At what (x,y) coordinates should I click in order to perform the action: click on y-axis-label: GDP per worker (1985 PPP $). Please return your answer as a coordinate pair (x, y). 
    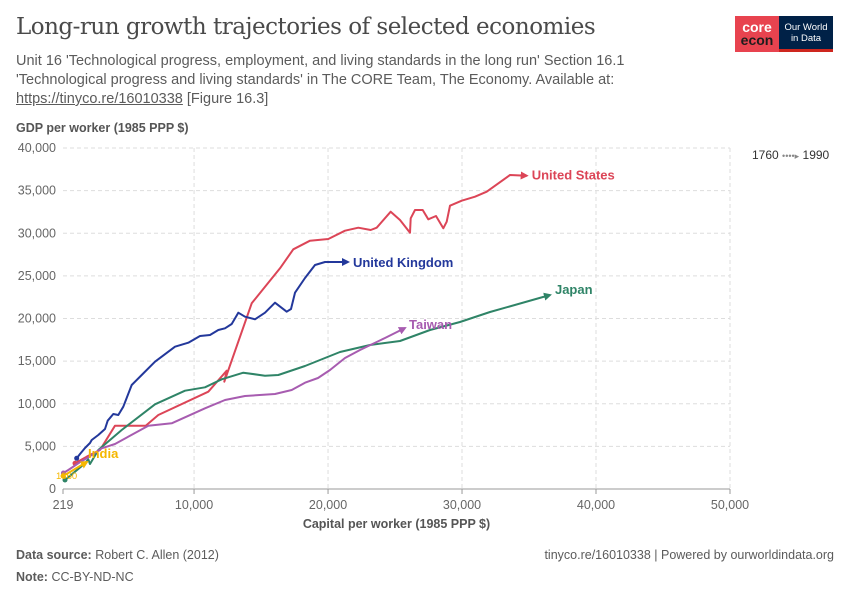
    Looking at the image, I should click on (102, 128).